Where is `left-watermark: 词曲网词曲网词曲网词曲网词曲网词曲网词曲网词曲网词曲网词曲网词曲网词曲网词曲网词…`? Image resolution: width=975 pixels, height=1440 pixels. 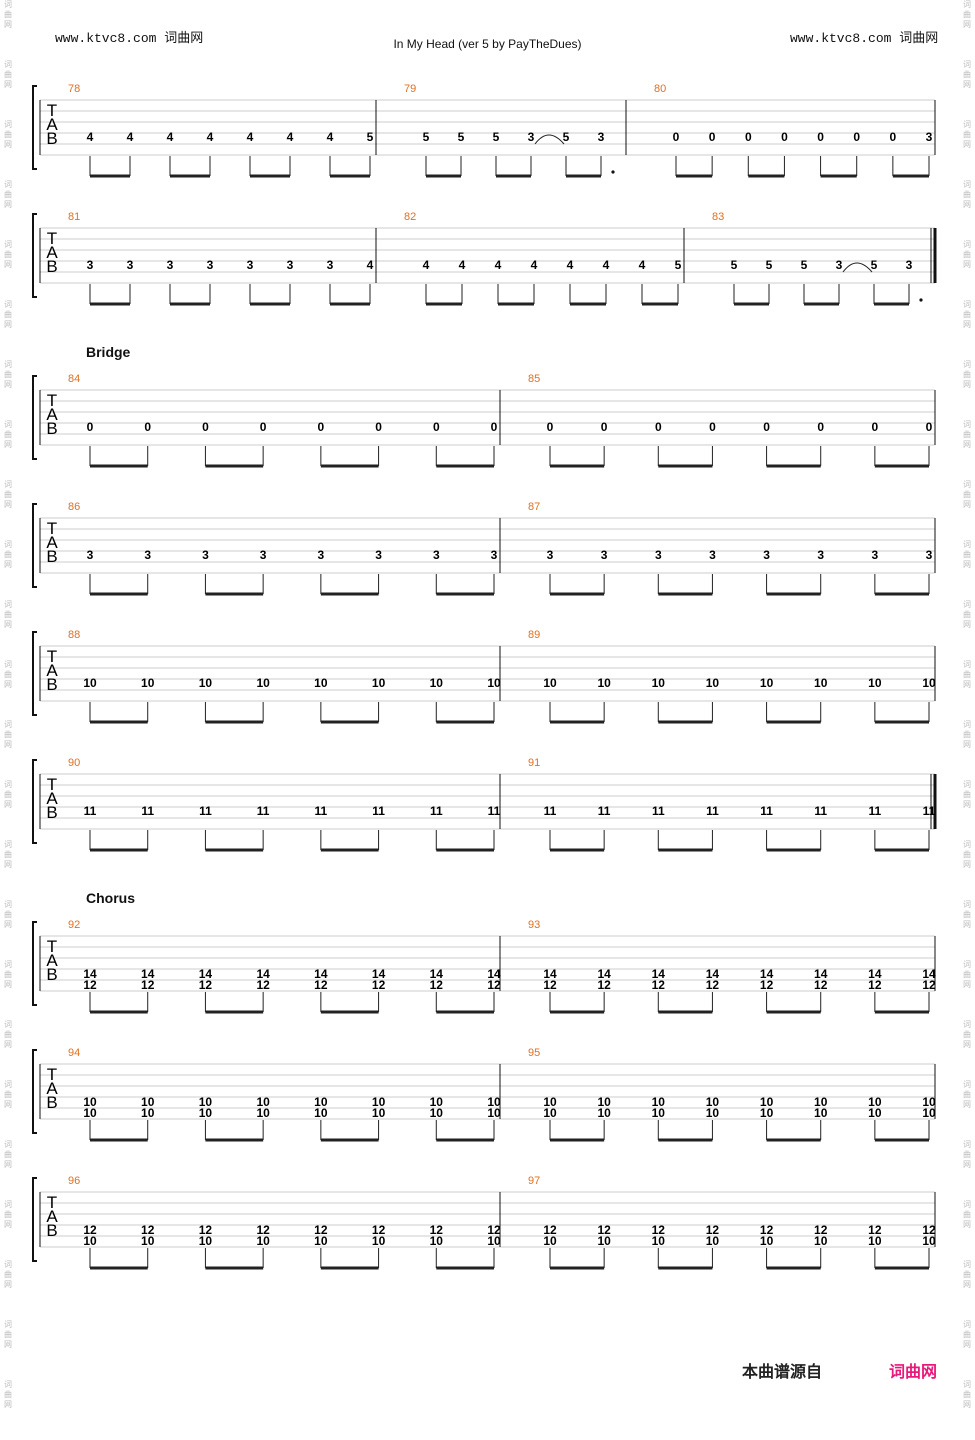 left-watermark: 词曲网词曲网词曲网词曲网词曲网词曲网词曲网词曲网词曲网词曲网词曲网词曲网词曲网词… is located at coordinates (8, 704).